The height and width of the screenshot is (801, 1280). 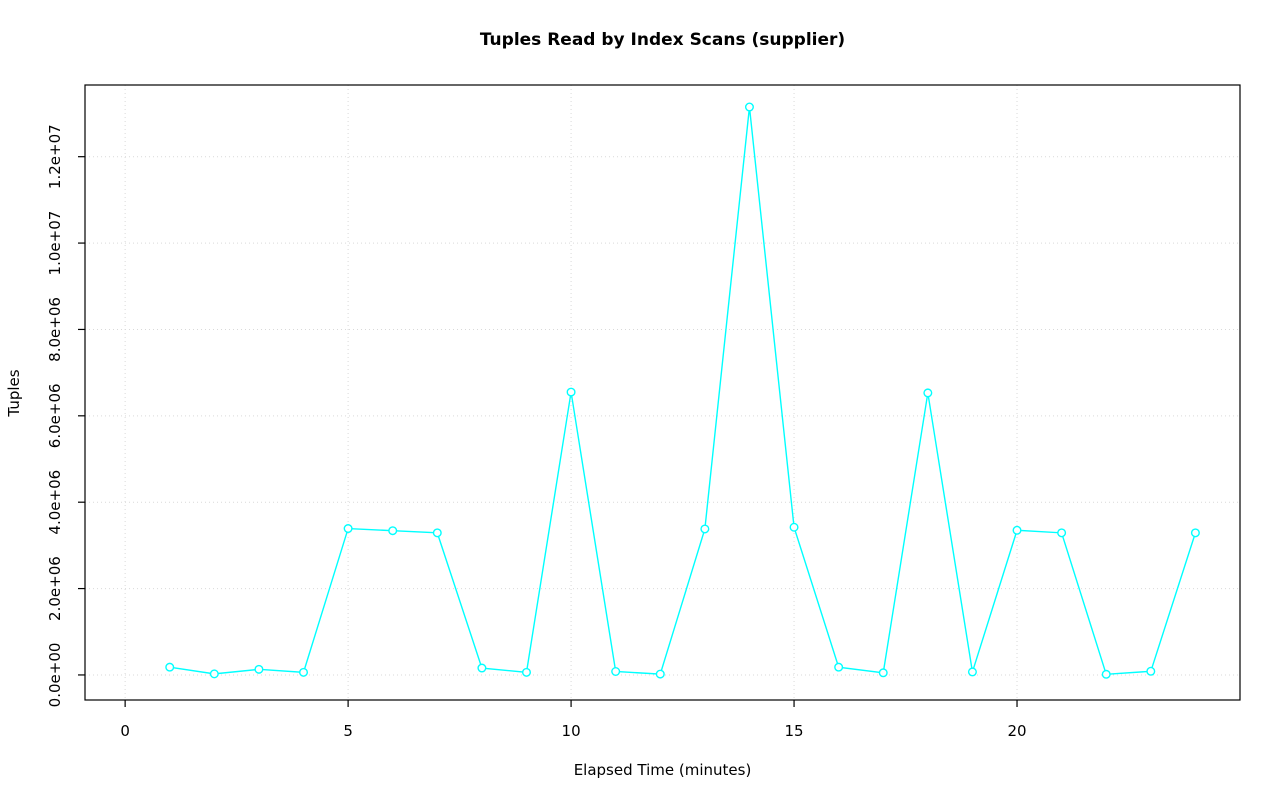 I want to click on chart-title: Tuples Read by Index Scans (supplier), so click(x=662, y=40).